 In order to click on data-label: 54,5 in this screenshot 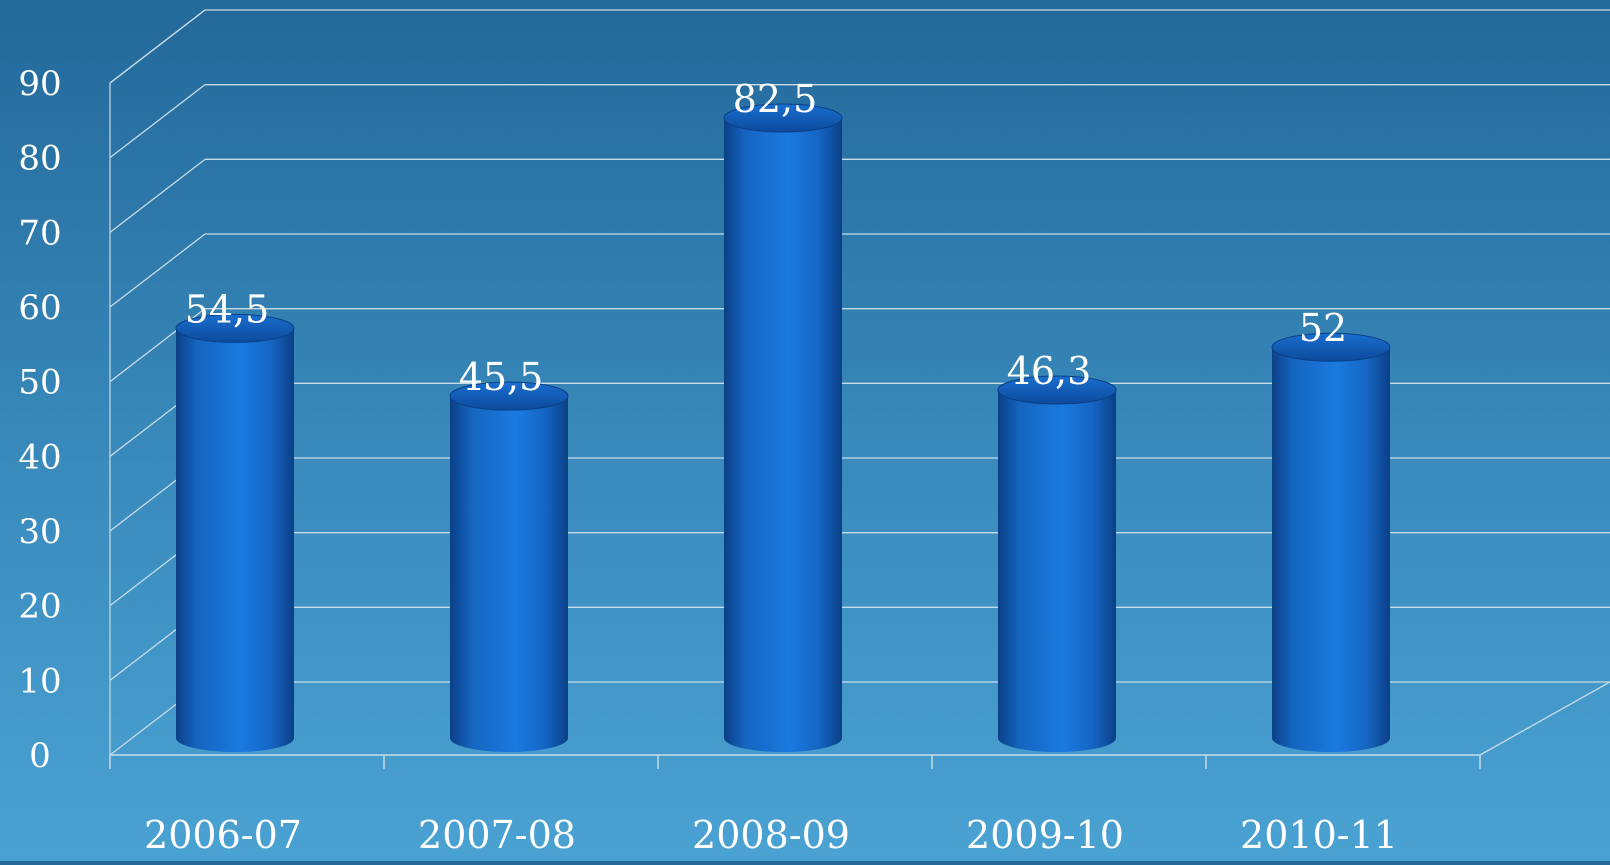, I will do `click(227, 309)`.